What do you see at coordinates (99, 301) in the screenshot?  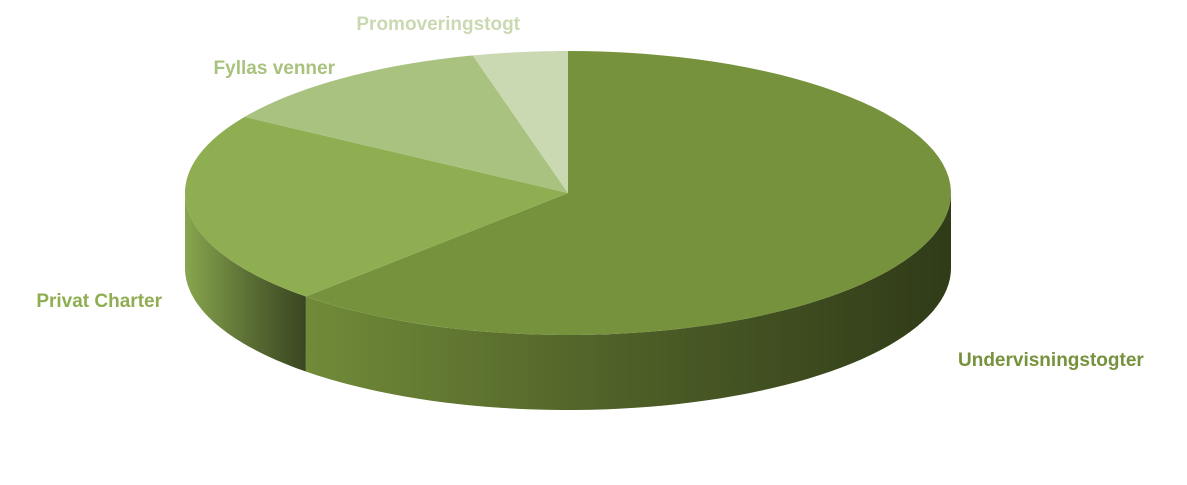 I see `slice-label: Privat Charter` at bounding box center [99, 301].